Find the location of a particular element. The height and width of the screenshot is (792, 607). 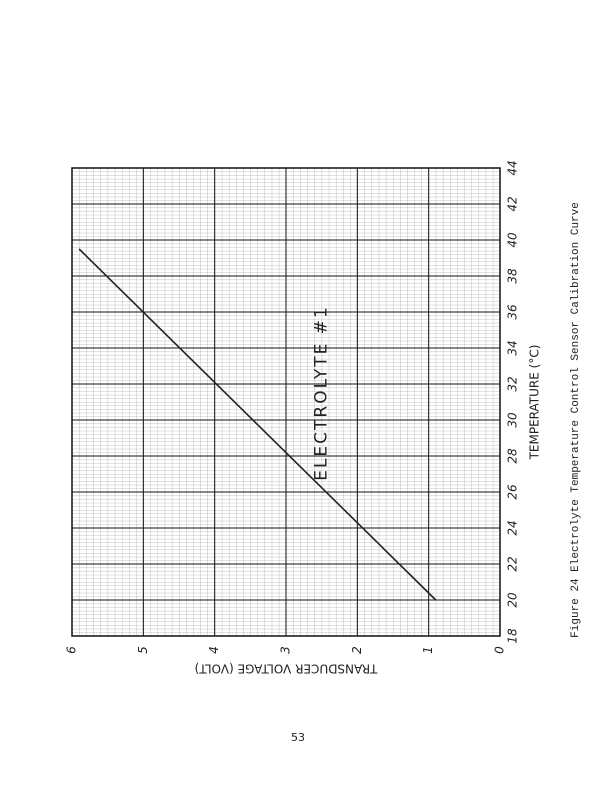

x-tick-label: 20 is located at coordinates (513, 600).